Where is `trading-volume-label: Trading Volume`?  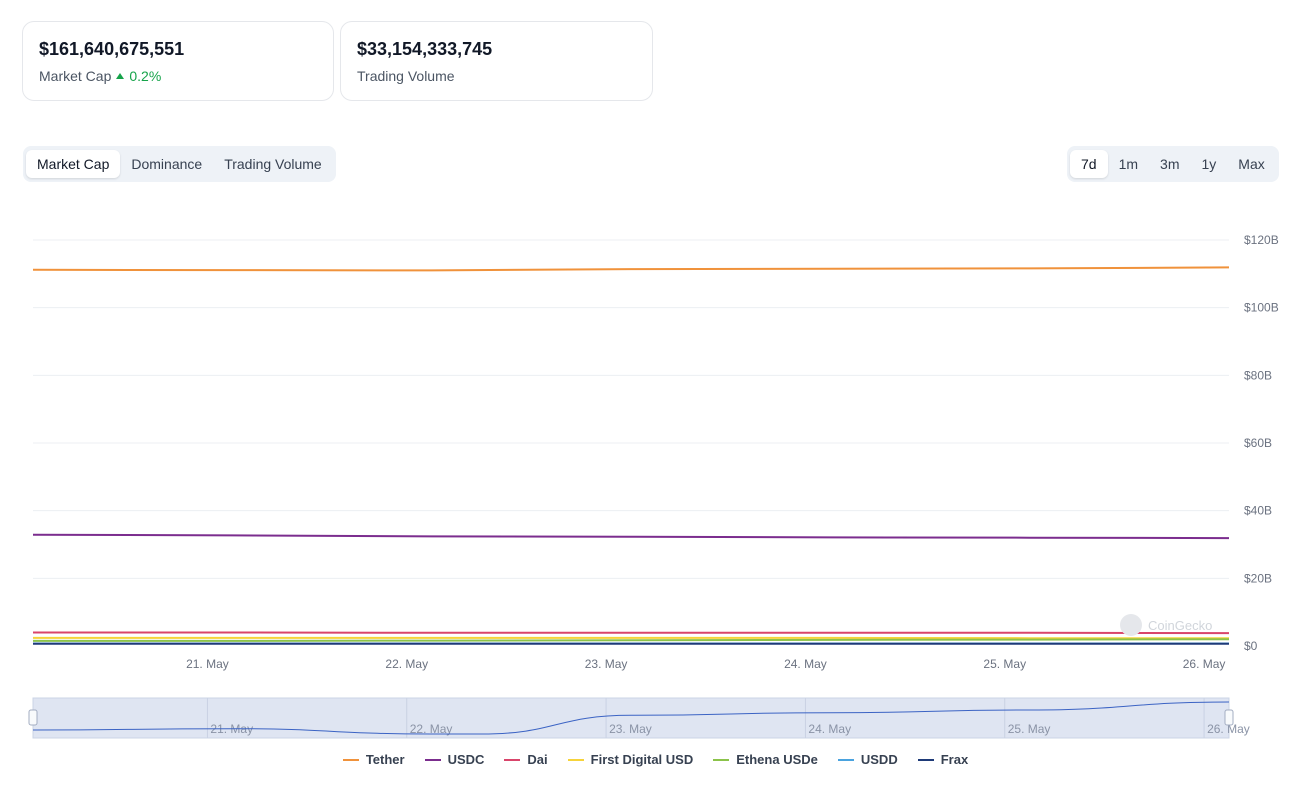
trading-volume-label: Trading Volume is located at coordinates (406, 76).